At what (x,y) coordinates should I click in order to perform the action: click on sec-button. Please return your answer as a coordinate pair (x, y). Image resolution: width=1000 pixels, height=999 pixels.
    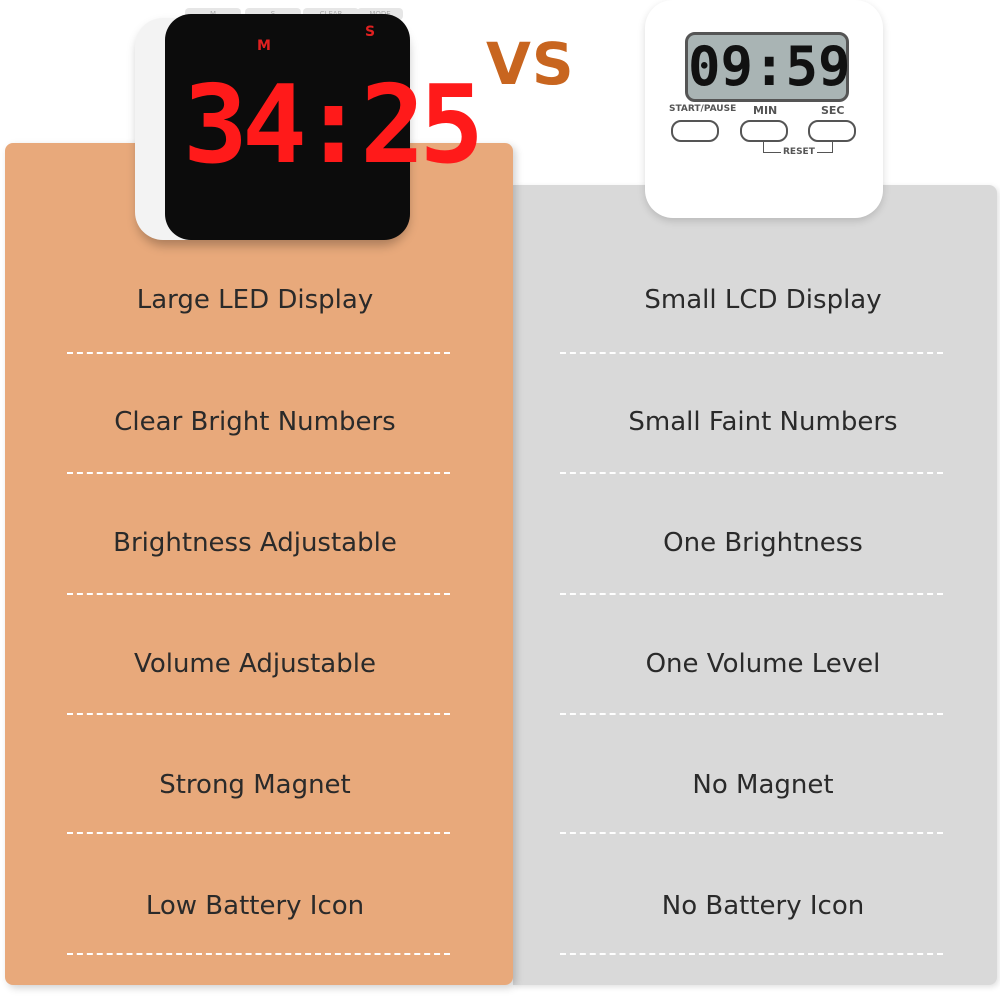
    Looking at the image, I should click on (832, 131).